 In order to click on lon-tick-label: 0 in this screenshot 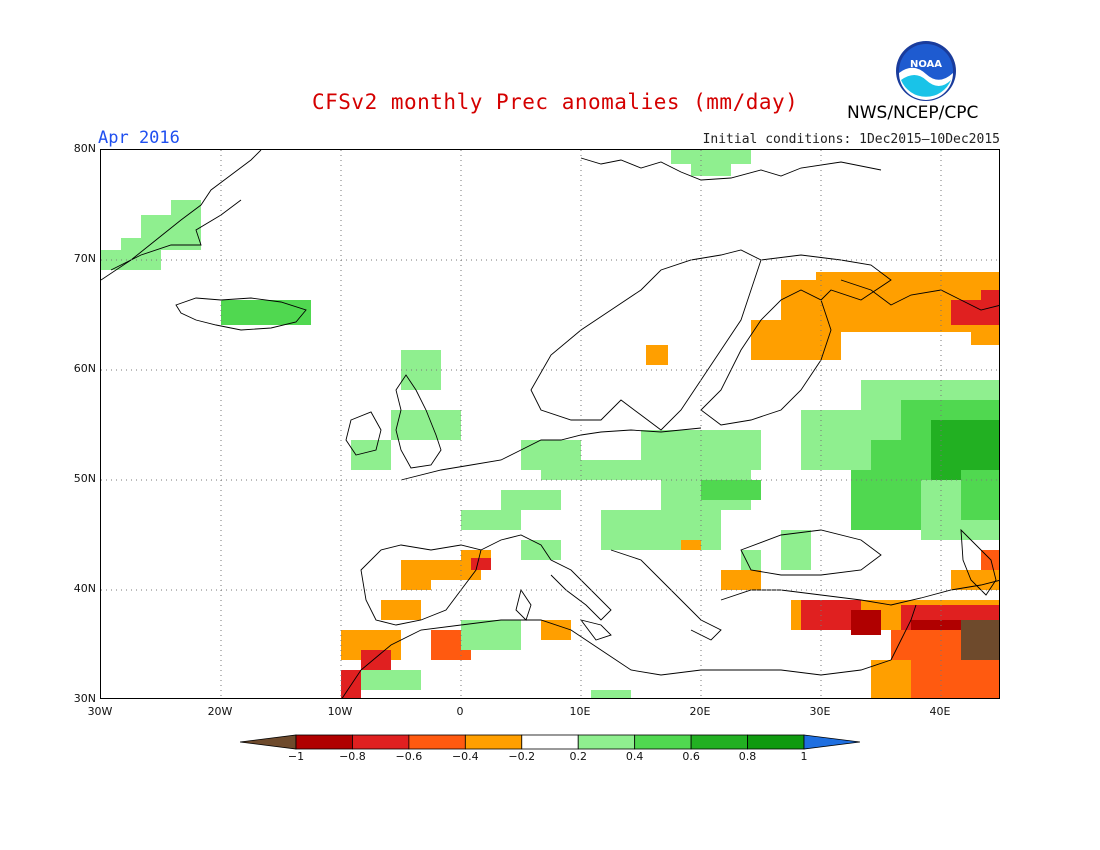, I will do `click(460, 711)`.